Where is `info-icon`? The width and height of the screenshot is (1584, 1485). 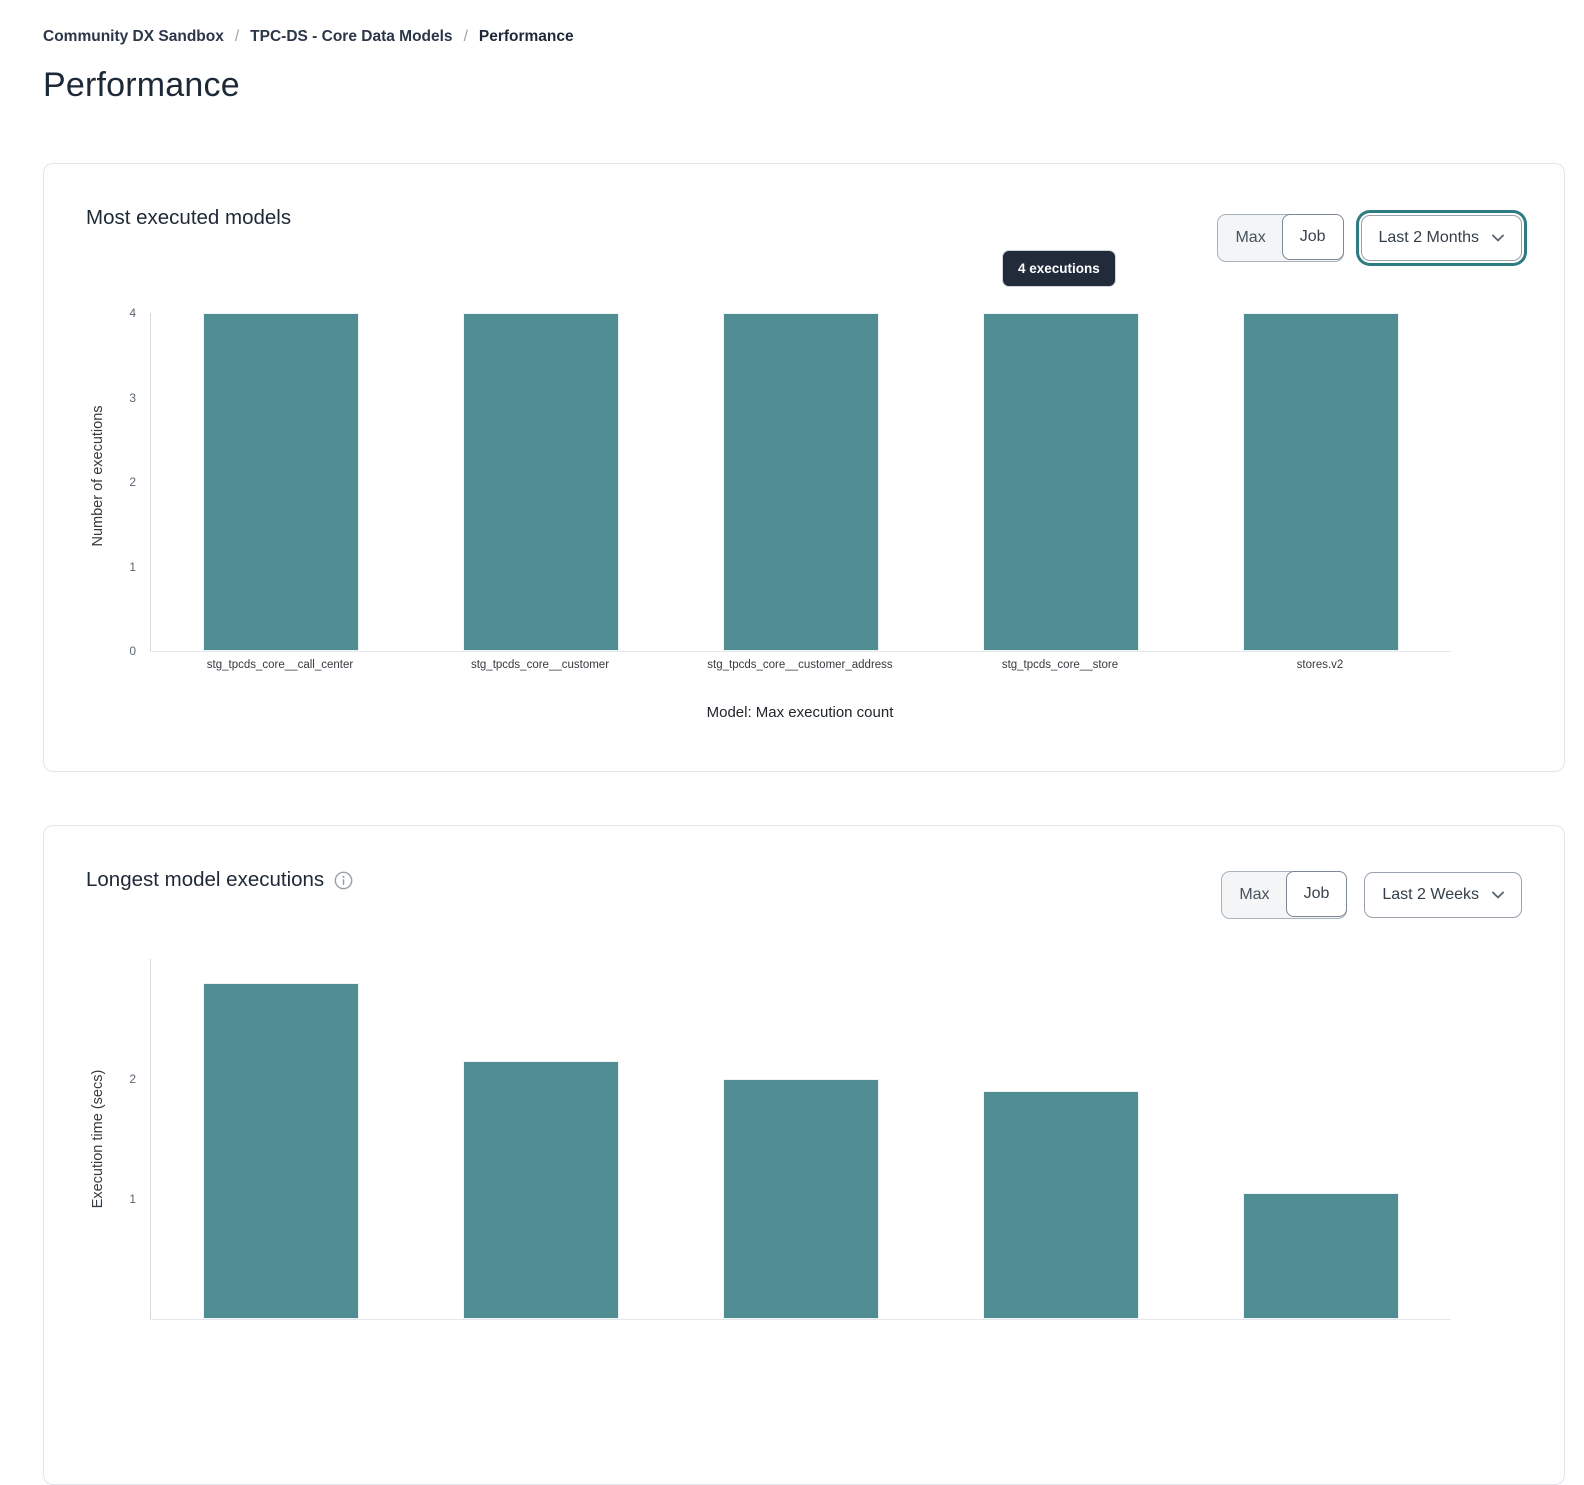 info-icon is located at coordinates (343, 880).